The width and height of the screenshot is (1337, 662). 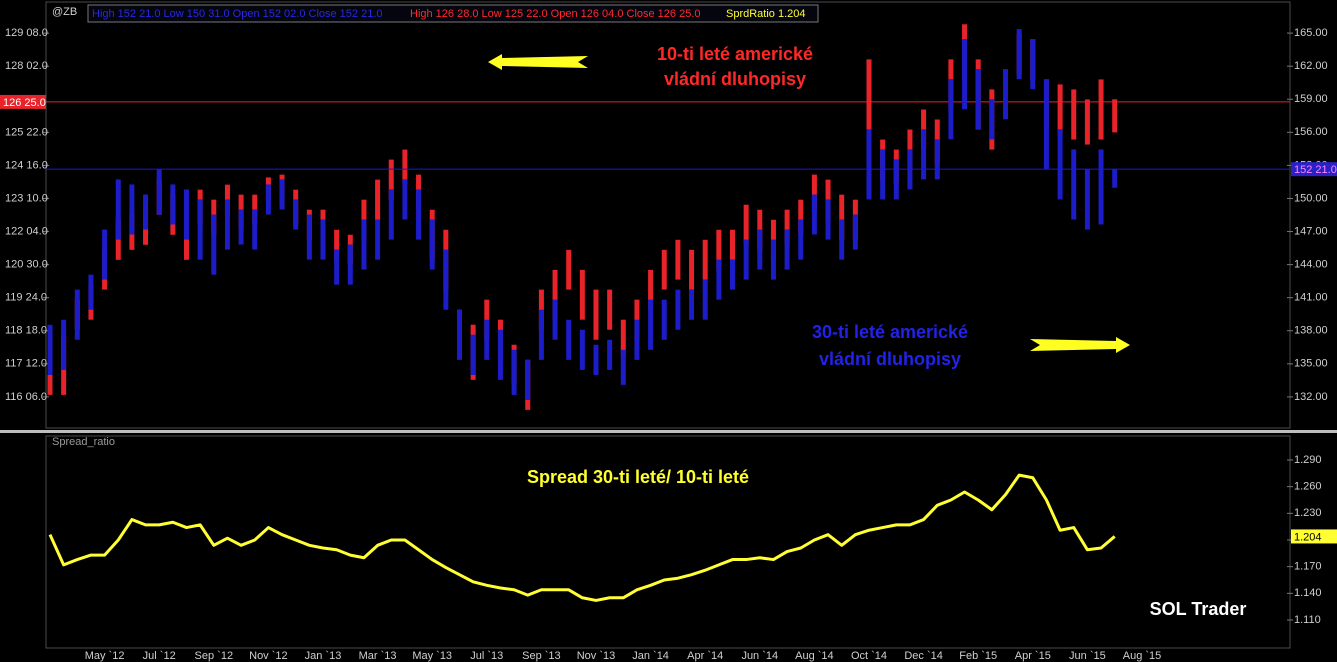 I want to click on last-value-label: 126 25.0, so click(x=24, y=103).